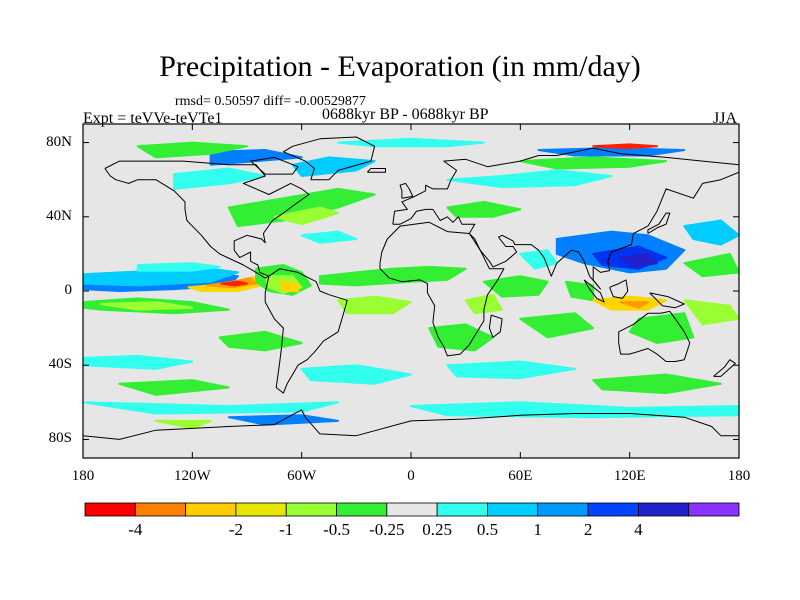  What do you see at coordinates (192, 476) in the screenshot?
I see `x-tick-label: 120W` at bounding box center [192, 476].